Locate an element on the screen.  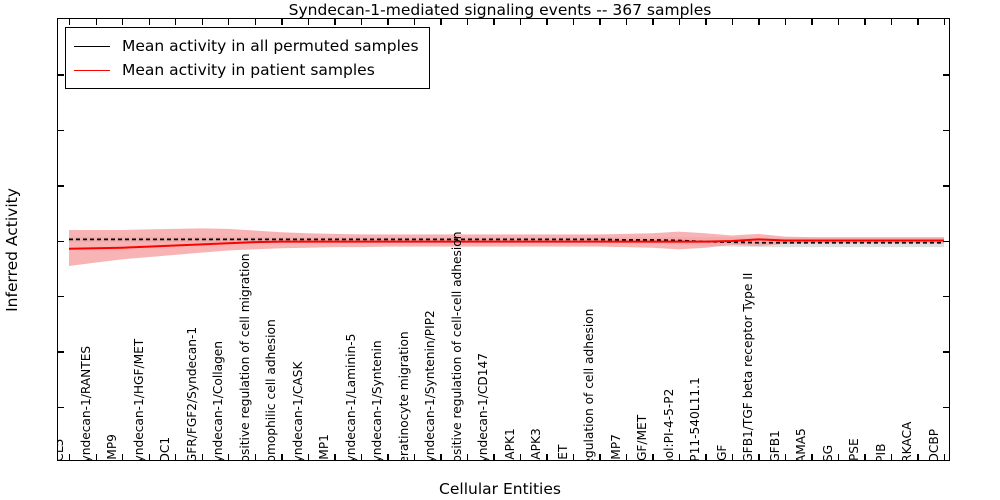
series-line-permuted is located at coordinates (506, 241).